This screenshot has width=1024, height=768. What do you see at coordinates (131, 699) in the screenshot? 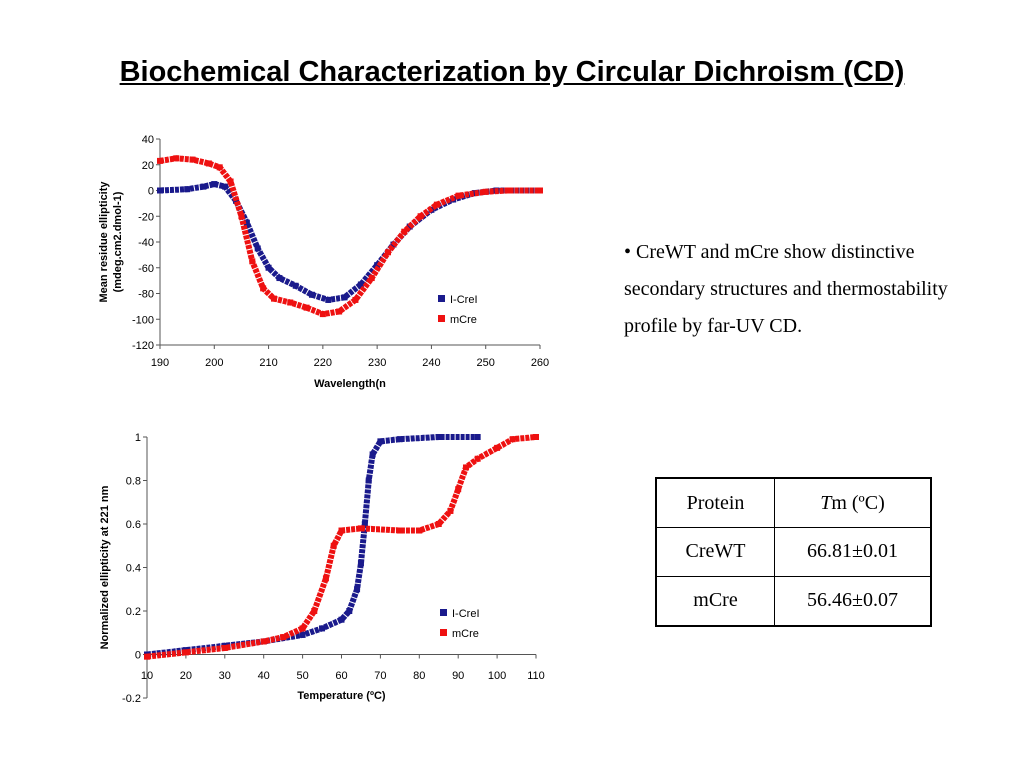
I see `y-tick-label: -0.2` at bounding box center [131, 699].